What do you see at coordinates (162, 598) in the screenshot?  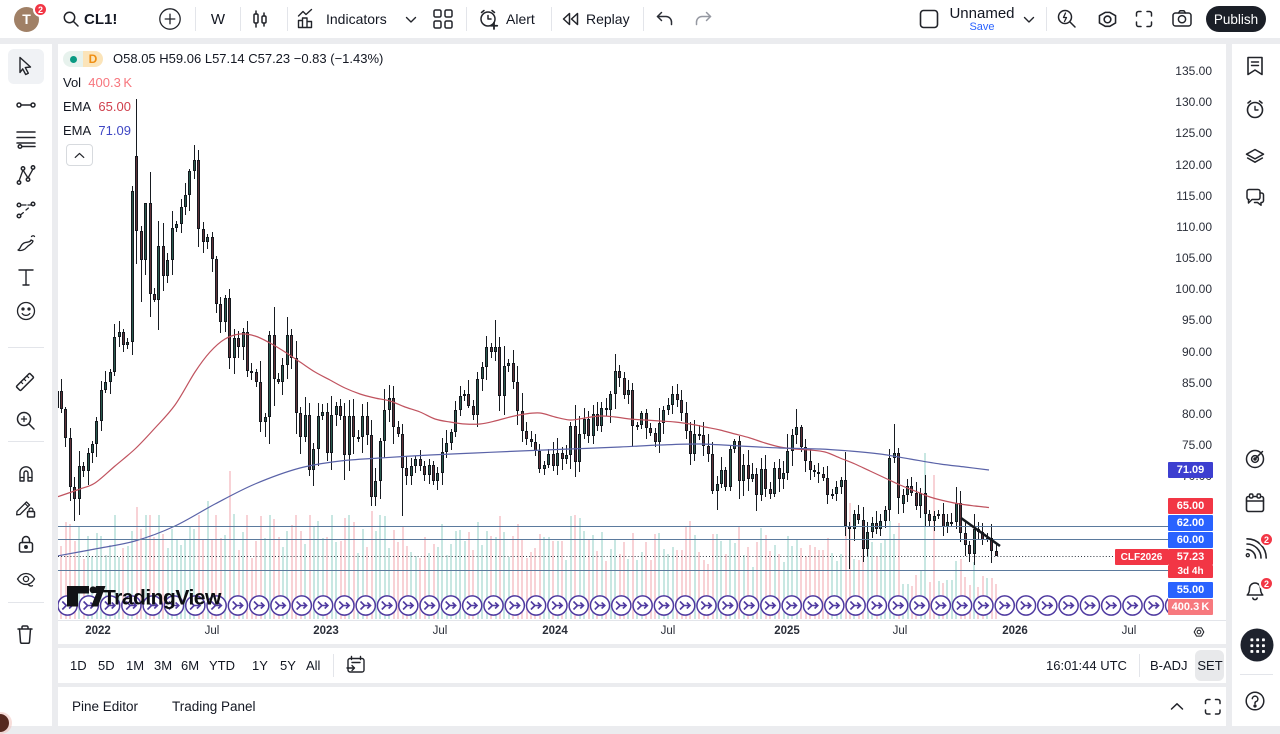 I see `svg-text: TradingView` at bounding box center [162, 598].